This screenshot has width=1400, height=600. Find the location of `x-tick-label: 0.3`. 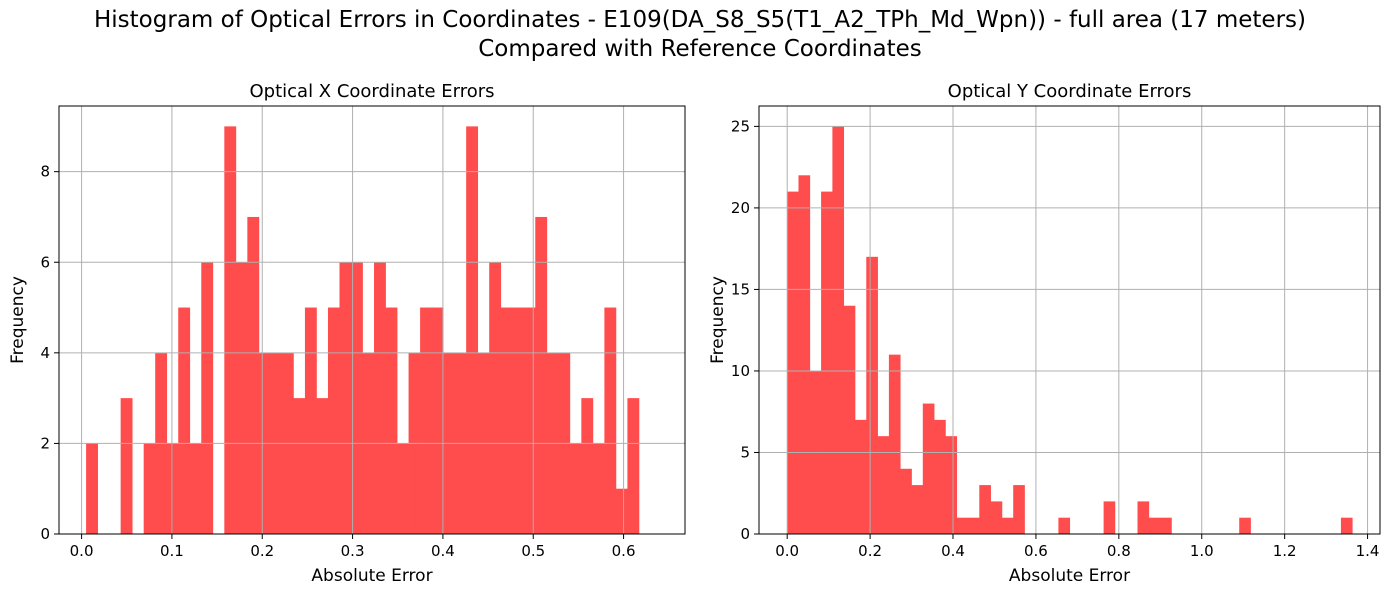

x-tick-label: 0.3 is located at coordinates (353, 551).